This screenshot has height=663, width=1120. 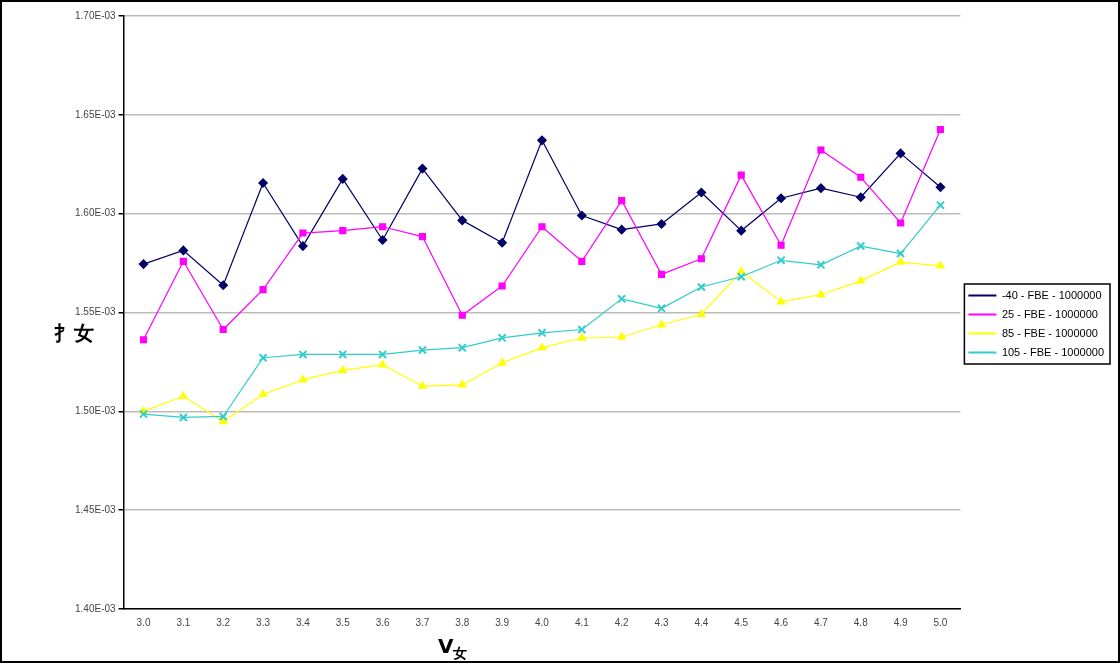 I want to click on y-tick-label: 1.40E-03, so click(x=95, y=608).